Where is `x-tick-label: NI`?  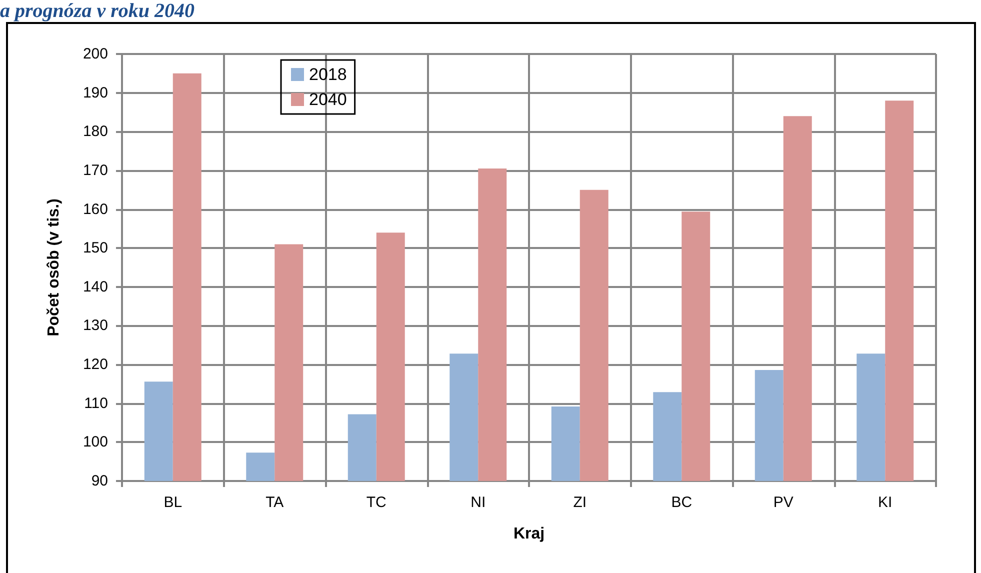 x-tick-label: NI is located at coordinates (478, 502).